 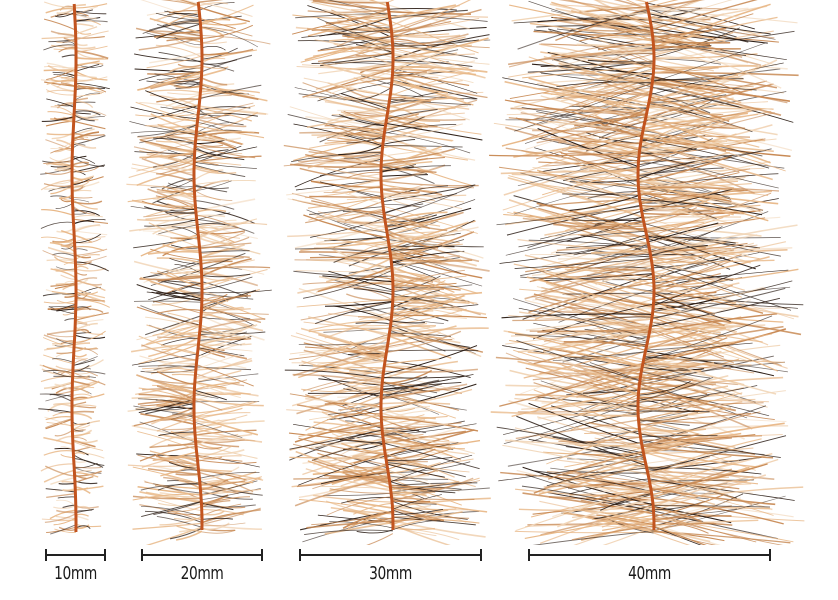 What do you see at coordinates (390, 573) in the screenshot?
I see `label-30mm: 30mm` at bounding box center [390, 573].